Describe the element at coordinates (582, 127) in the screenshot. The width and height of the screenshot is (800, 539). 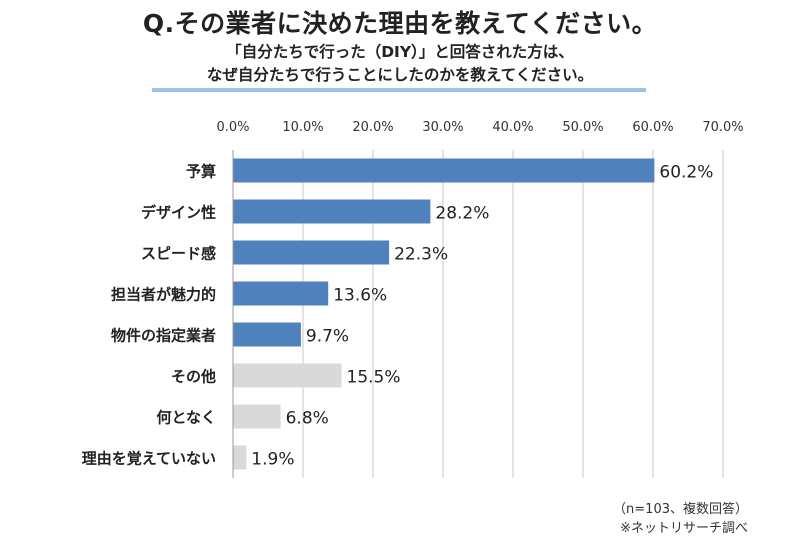
I see `x-tick-label: 50.0%` at that location.